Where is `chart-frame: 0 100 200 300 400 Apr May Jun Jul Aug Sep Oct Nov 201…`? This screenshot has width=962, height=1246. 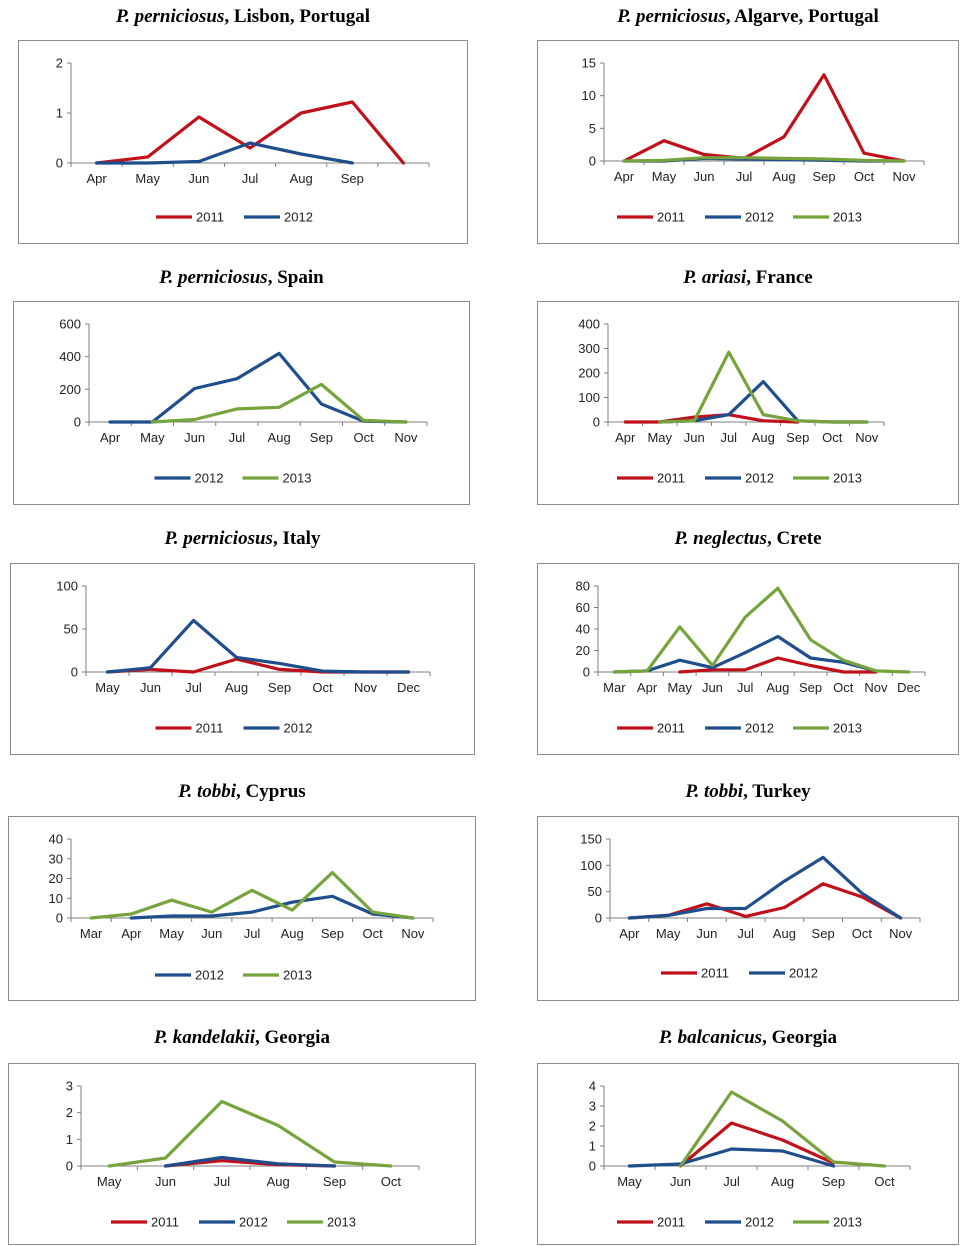 chart-frame: 0 100 200 300 400 Apr May Jun Jul Aug Sep Oct Nov 201… is located at coordinates (748, 403).